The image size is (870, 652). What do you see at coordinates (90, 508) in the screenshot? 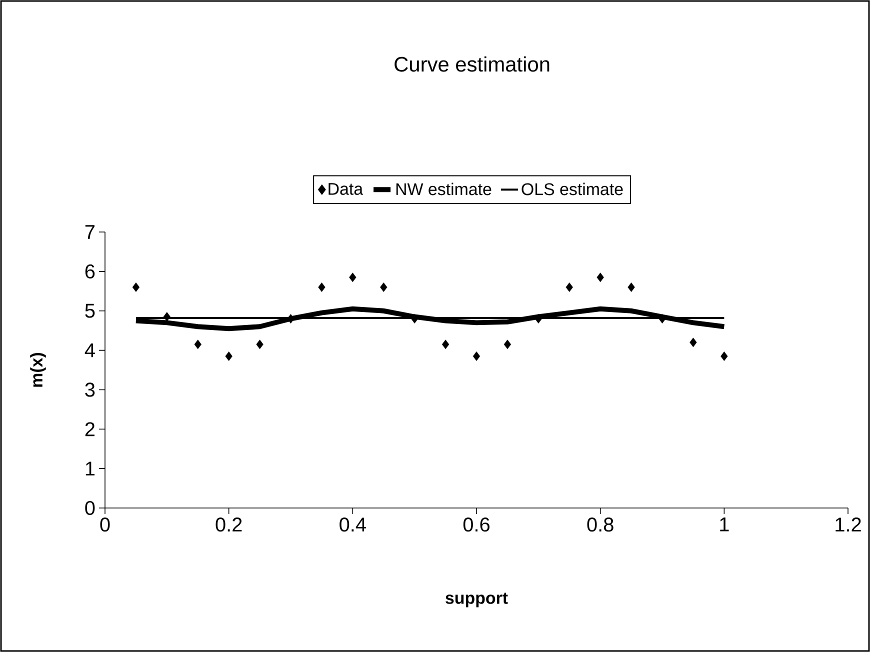
I see `y-tick-label: 0` at bounding box center [90, 508].